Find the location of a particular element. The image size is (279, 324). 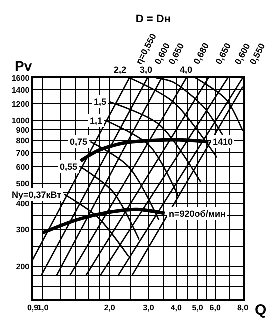

y-tick-label: 1600 is located at coordinates (21, 78).